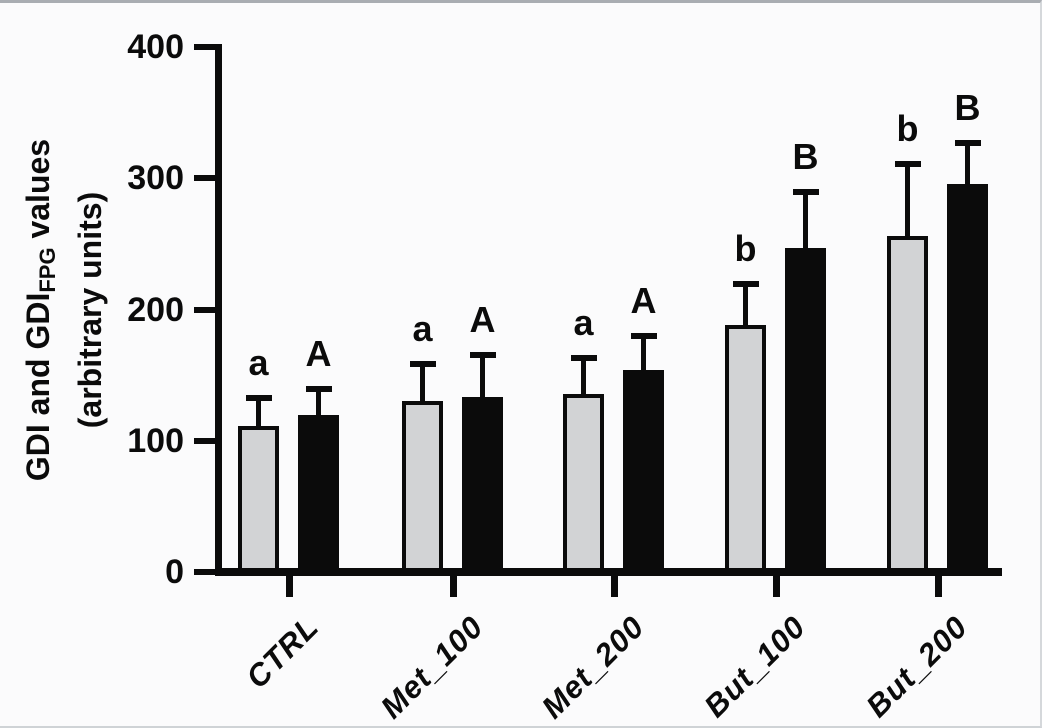  What do you see at coordinates (643, 336) in the screenshot?
I see `error-bar-cap-Met_200-GDI_FPG` at bounding box center [643, 336].